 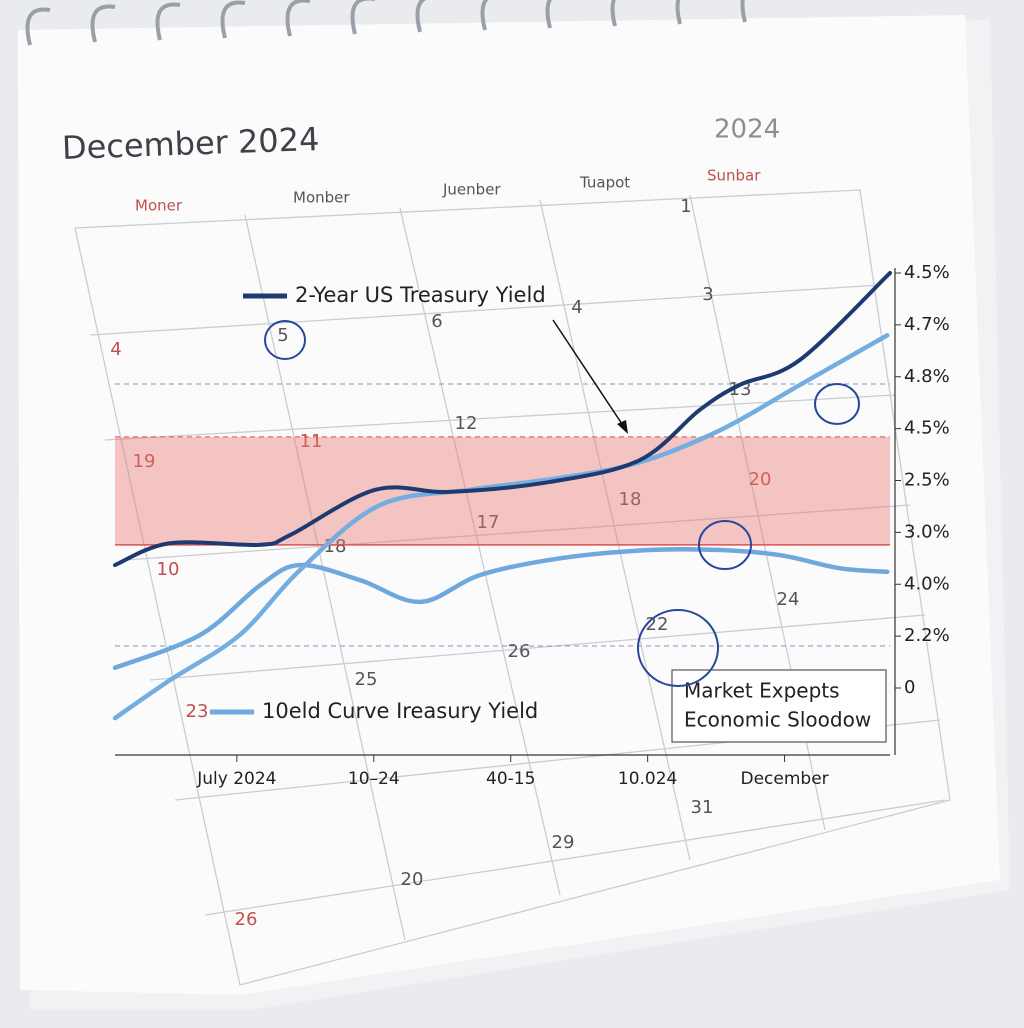 What do you see at coordinates (734, 176) in the screenshot?
I see `weekday-label: Sunbar` at bounding box center [734, 176].